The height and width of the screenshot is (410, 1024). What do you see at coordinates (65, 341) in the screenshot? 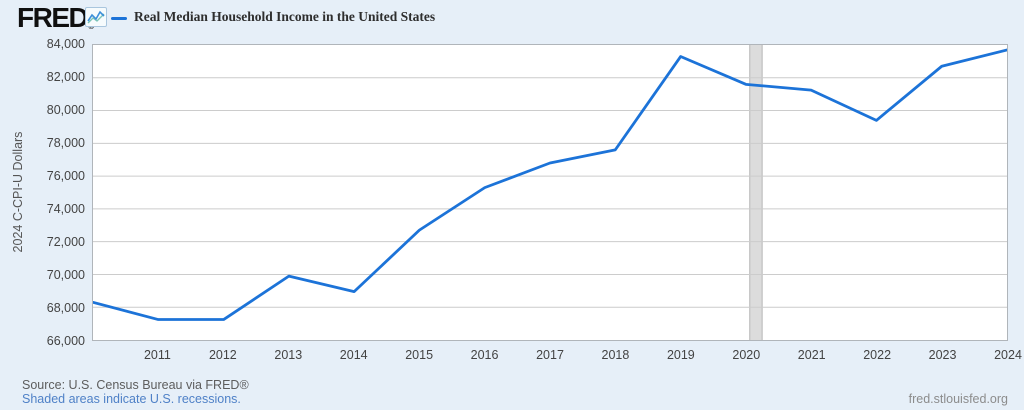
I see `y-tick-label: 66,000` at bounding box center [65, 341].